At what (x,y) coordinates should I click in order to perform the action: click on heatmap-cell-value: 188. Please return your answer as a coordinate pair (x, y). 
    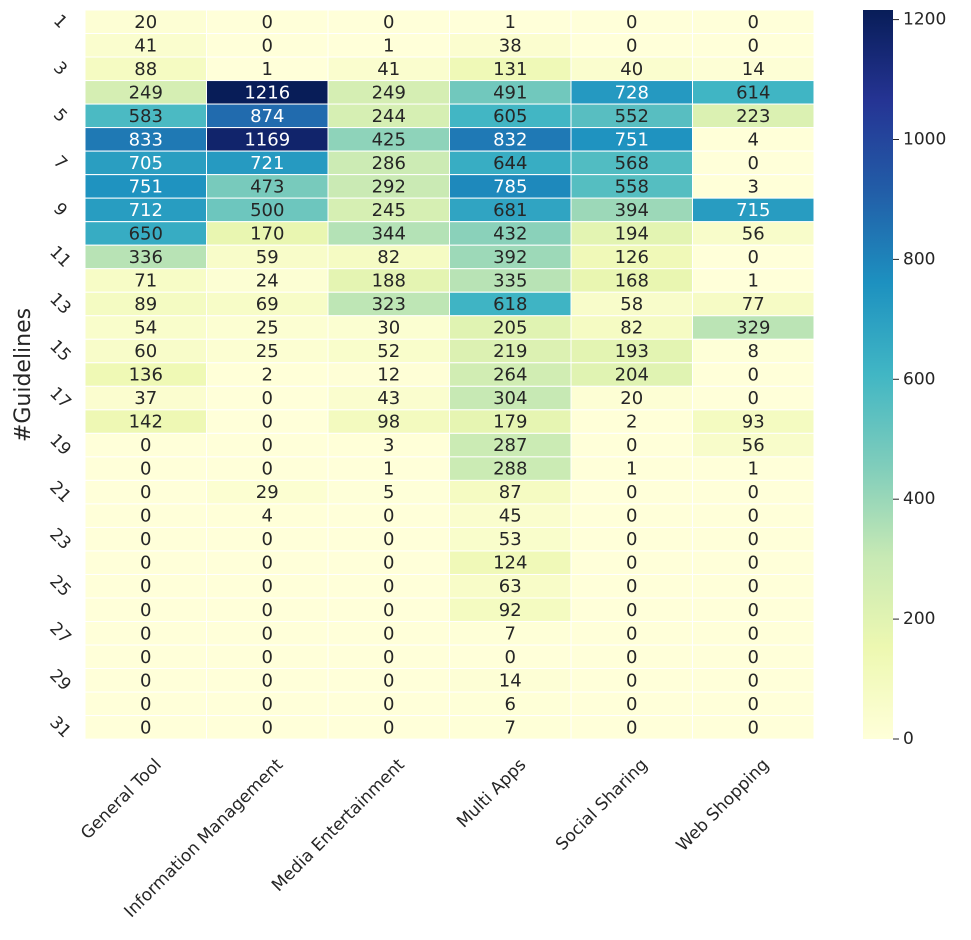
    Looking at the image, I should click on (389, 280).